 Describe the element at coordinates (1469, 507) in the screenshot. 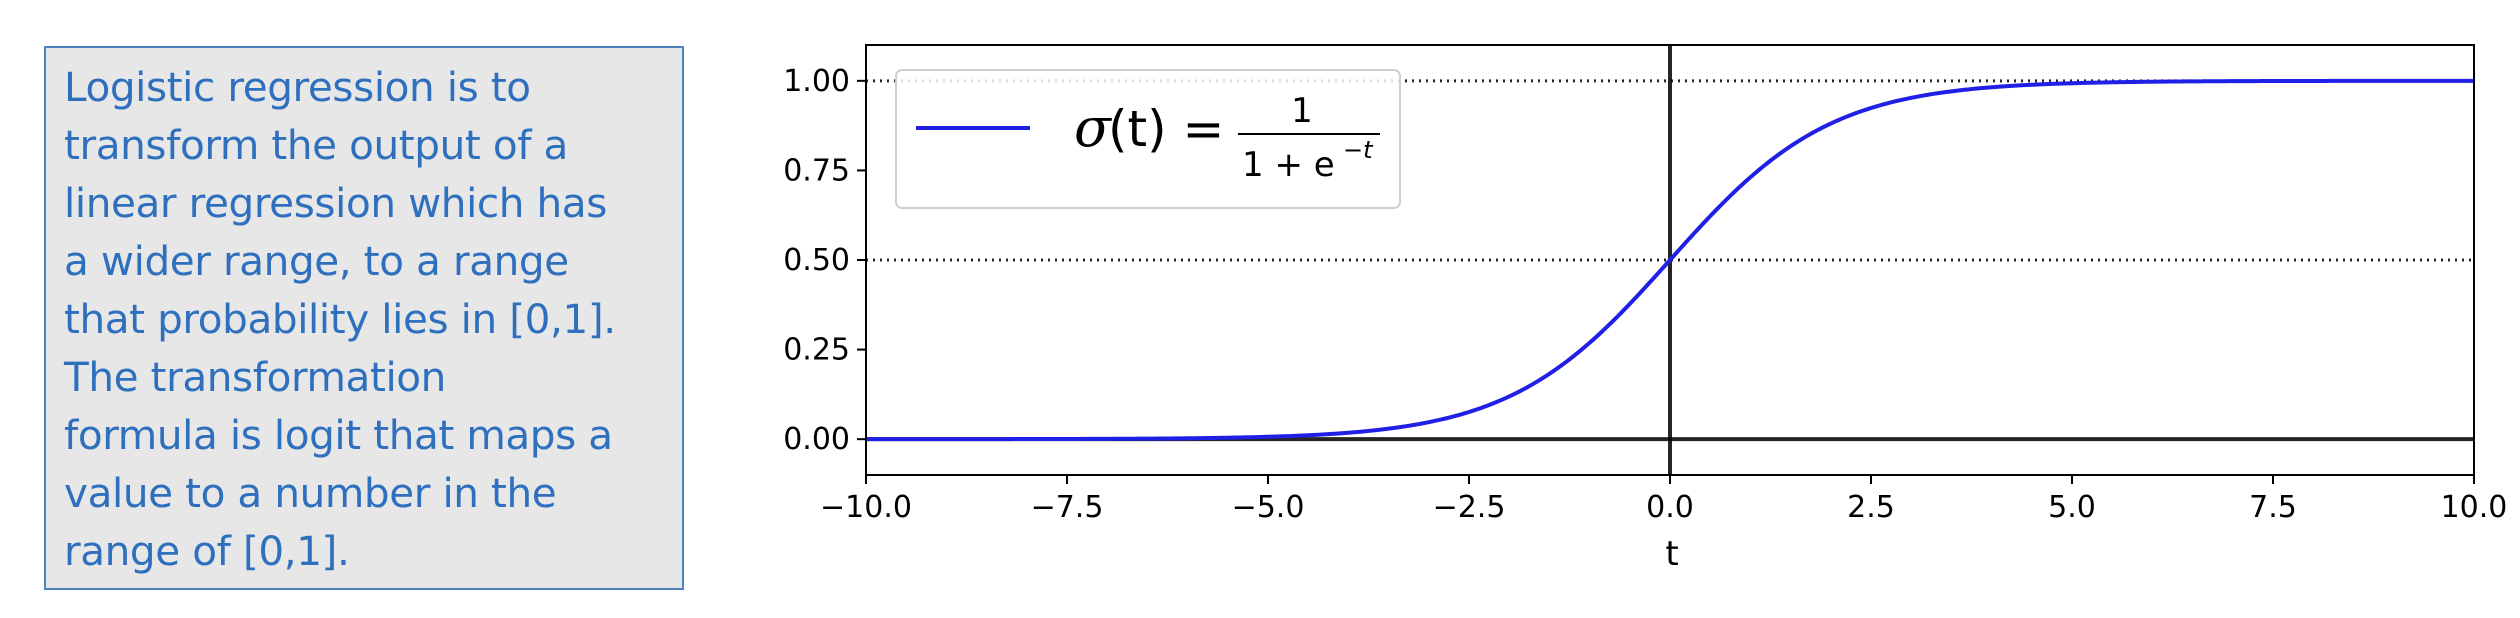

I see `x-tick-label: −2.5` at that location.